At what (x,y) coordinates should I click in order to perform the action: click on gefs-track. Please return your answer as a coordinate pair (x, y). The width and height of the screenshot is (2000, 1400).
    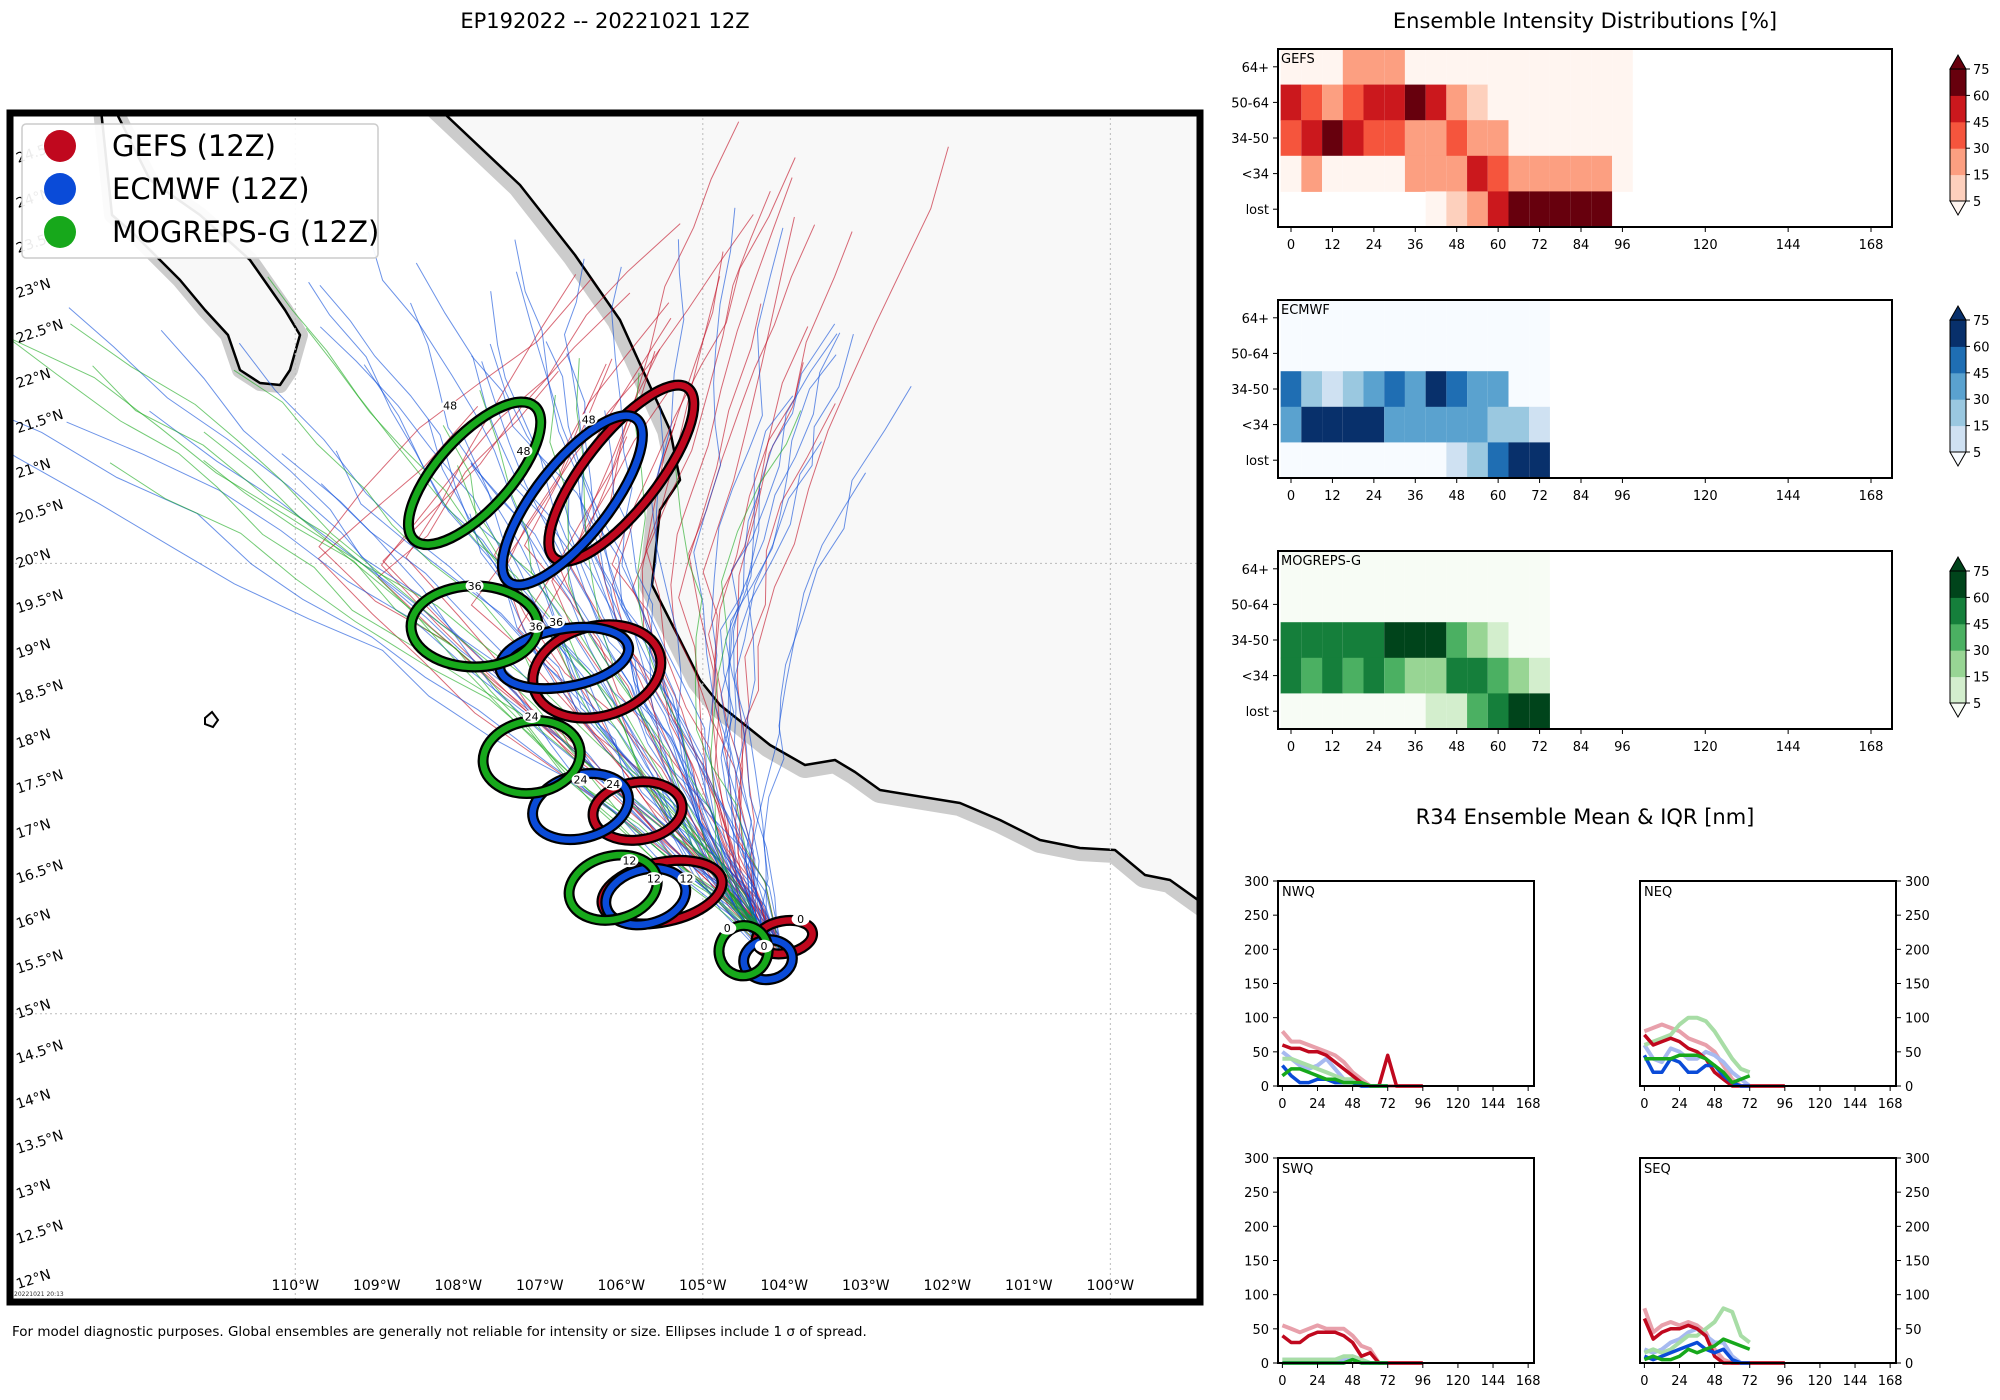
    Looking at the image, I should click on (758, 634).